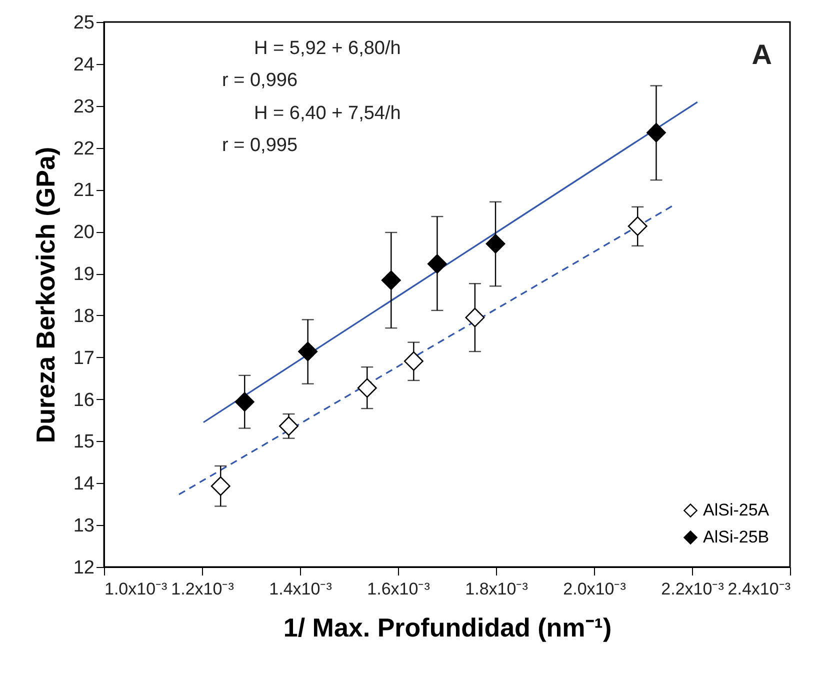  Describe the element at coordinates (327, 113) in the screenshot. I see `annotation: H = 6,40 + 7,54/h` at that location.